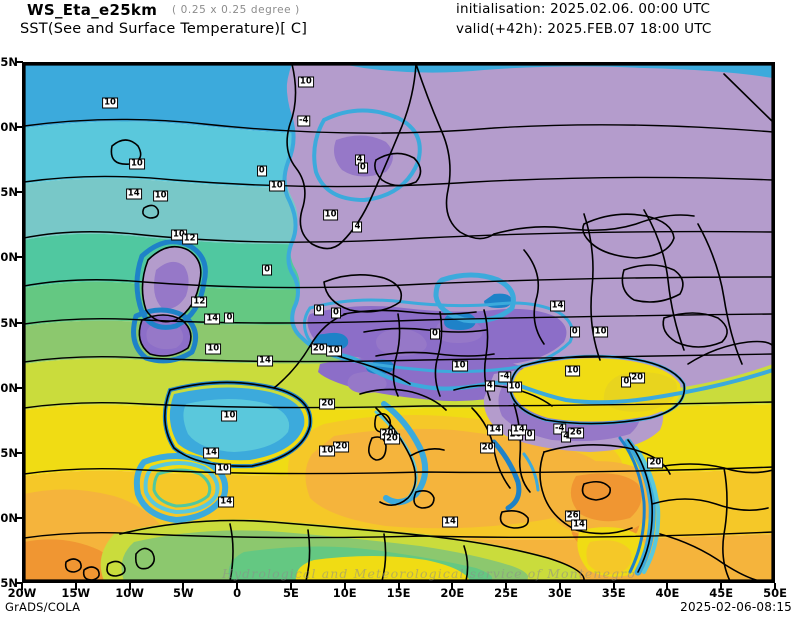  Describe the element at coordinates (398, 593) in the screenshot. I see `x-axis-tick-label: 15E` at that location.